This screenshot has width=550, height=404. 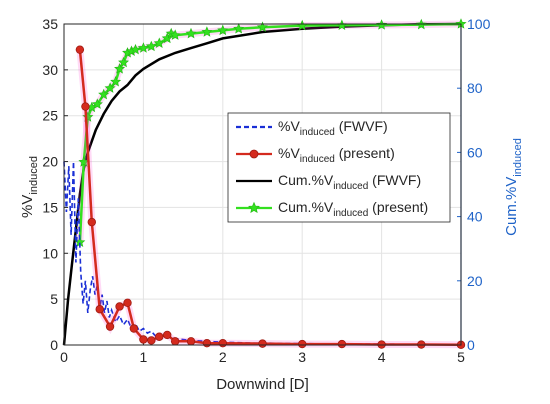 What do you see at coordinates (513, 187) in the screenshot?
I see `y-axis-right-label: Cum.%Vinduced` at bounding box center [513, 187].